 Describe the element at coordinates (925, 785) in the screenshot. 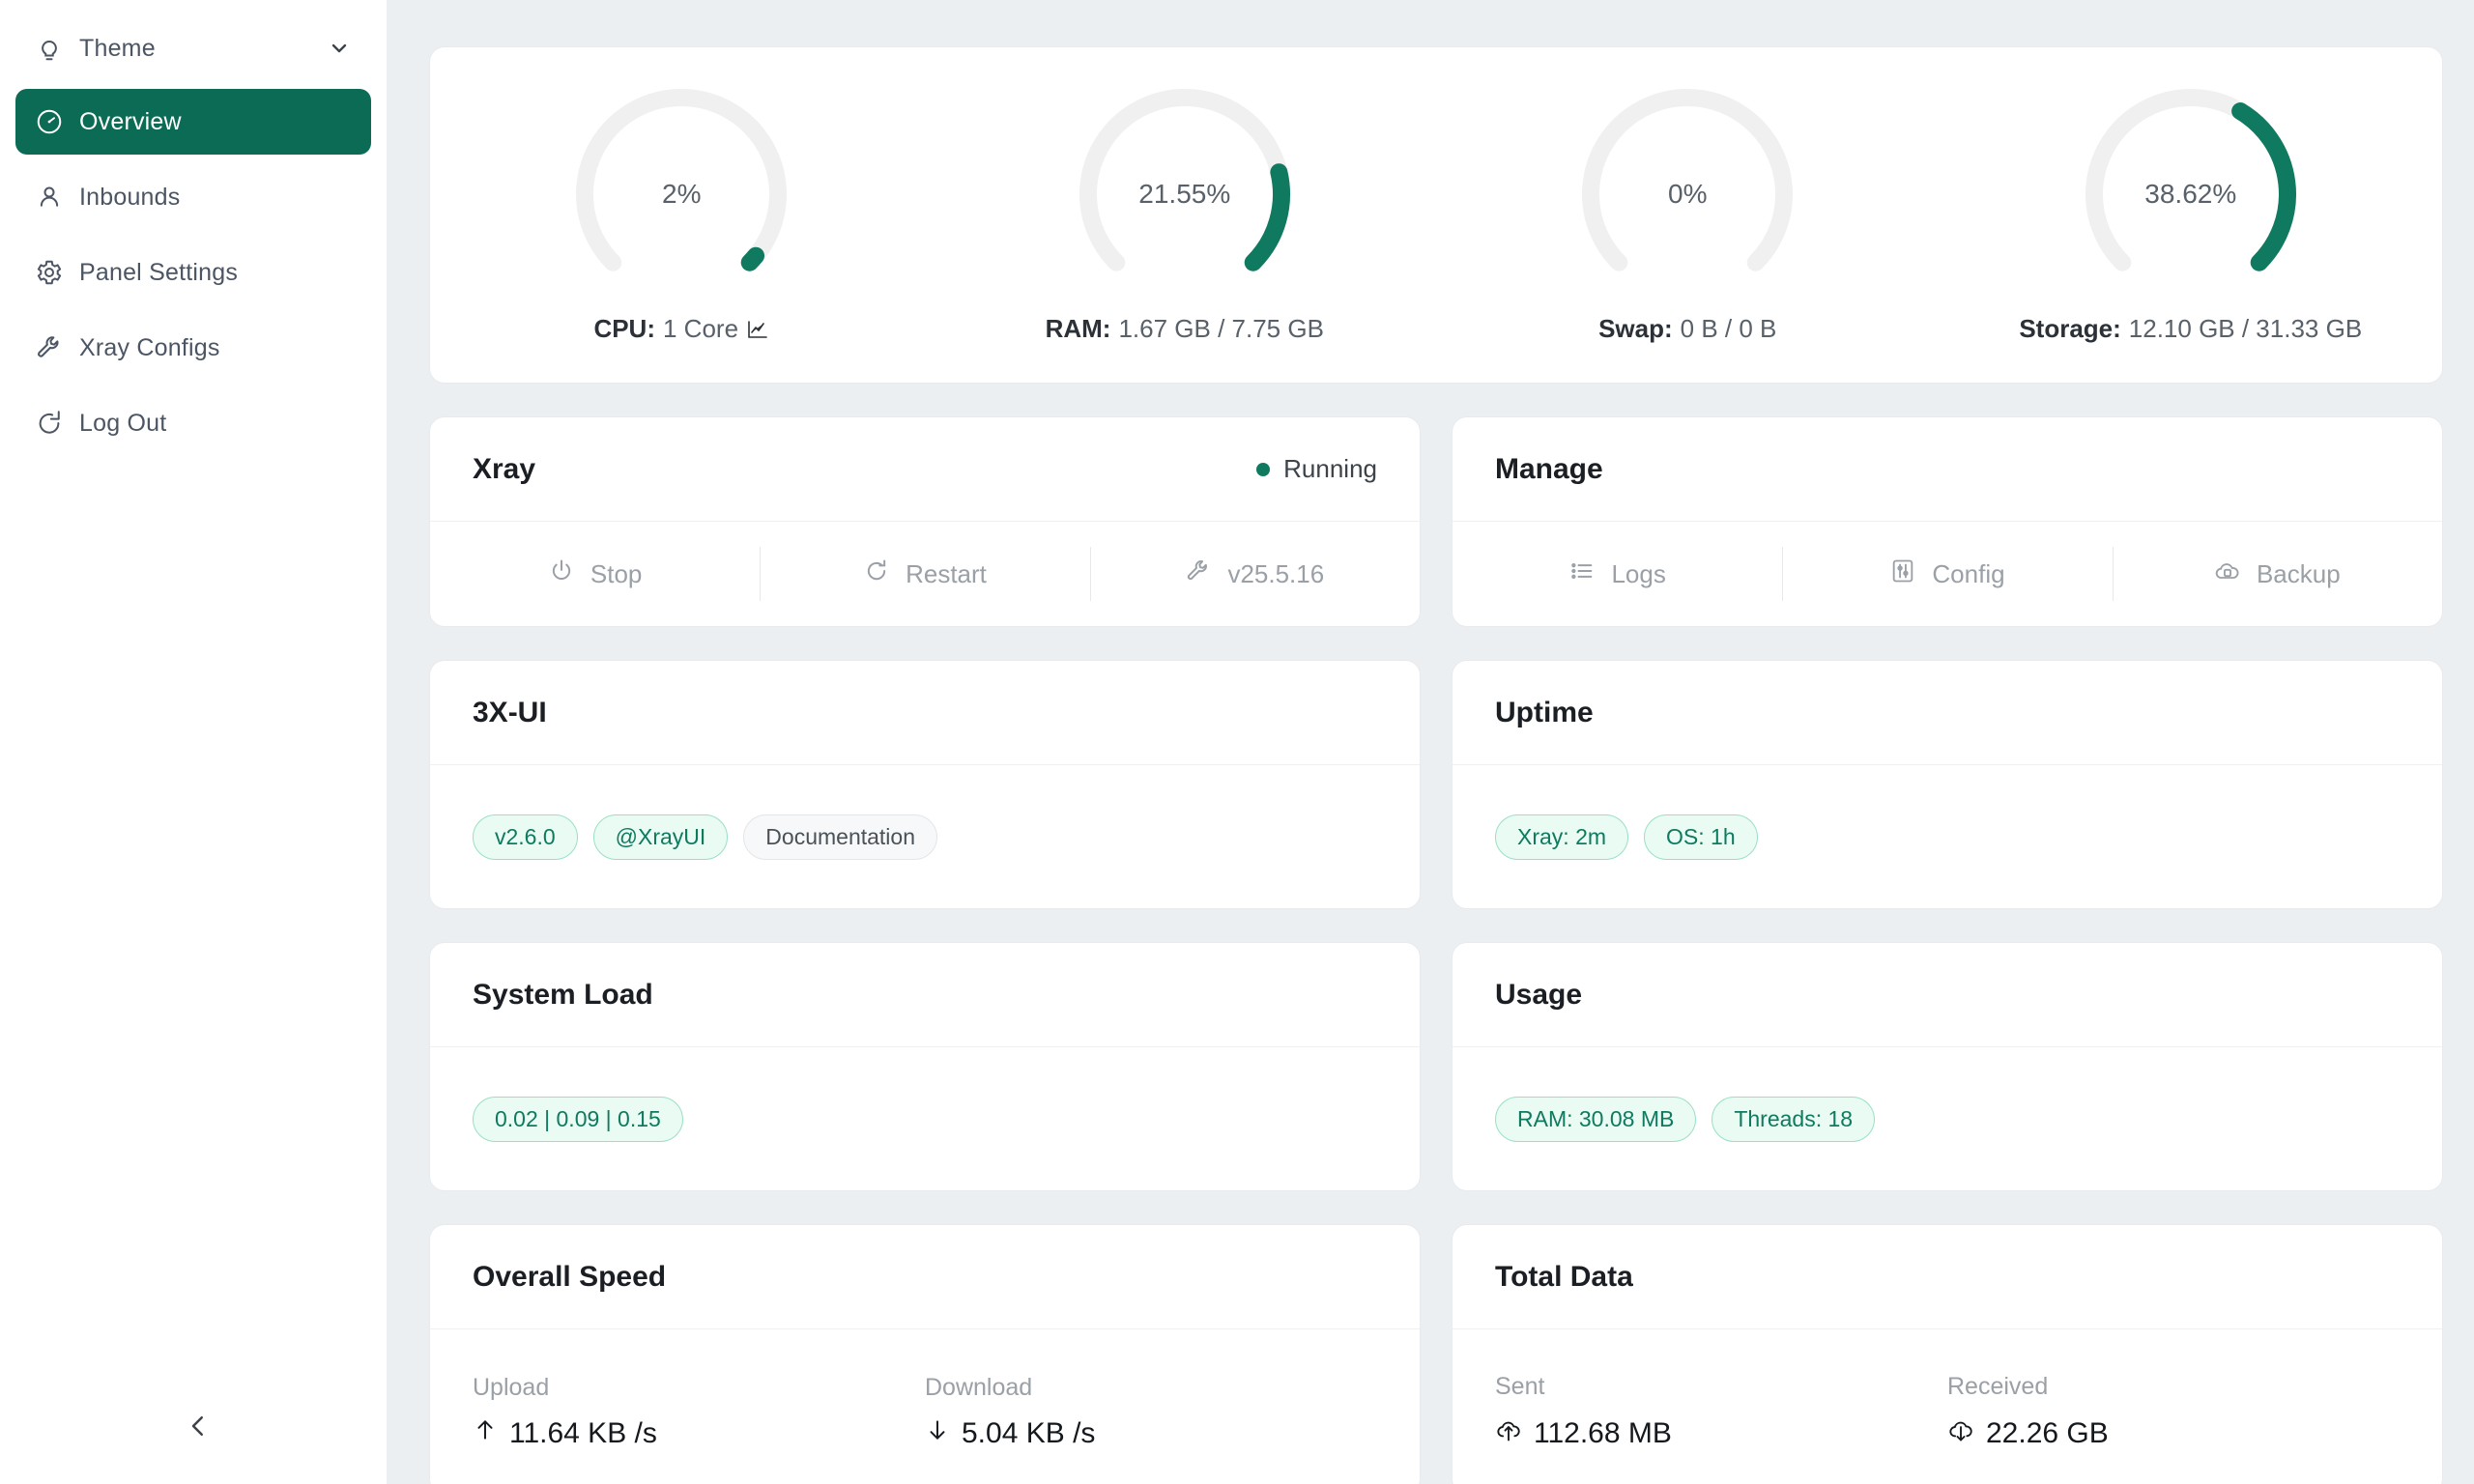

I see `threexui-card: 3X-UI v2.6.0 @XrayUI Documentation` at that location.